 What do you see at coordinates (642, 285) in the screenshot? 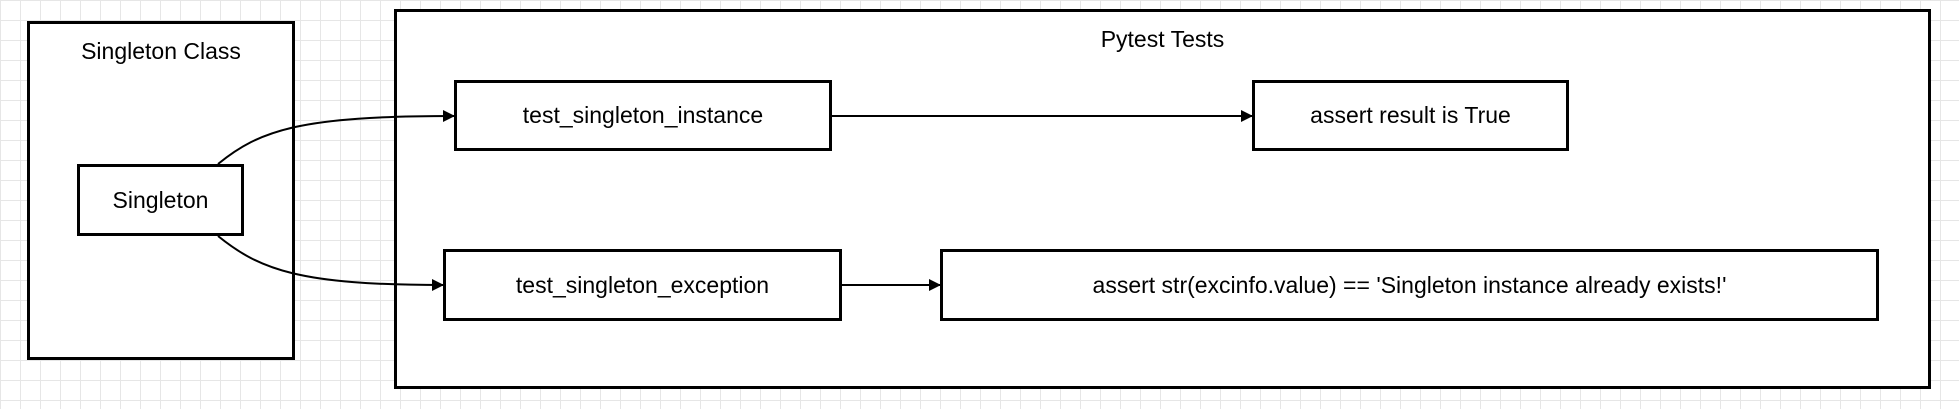
I see `test-singleton-exception-node: test_singleton_exception` at bounding box center [642, 285].